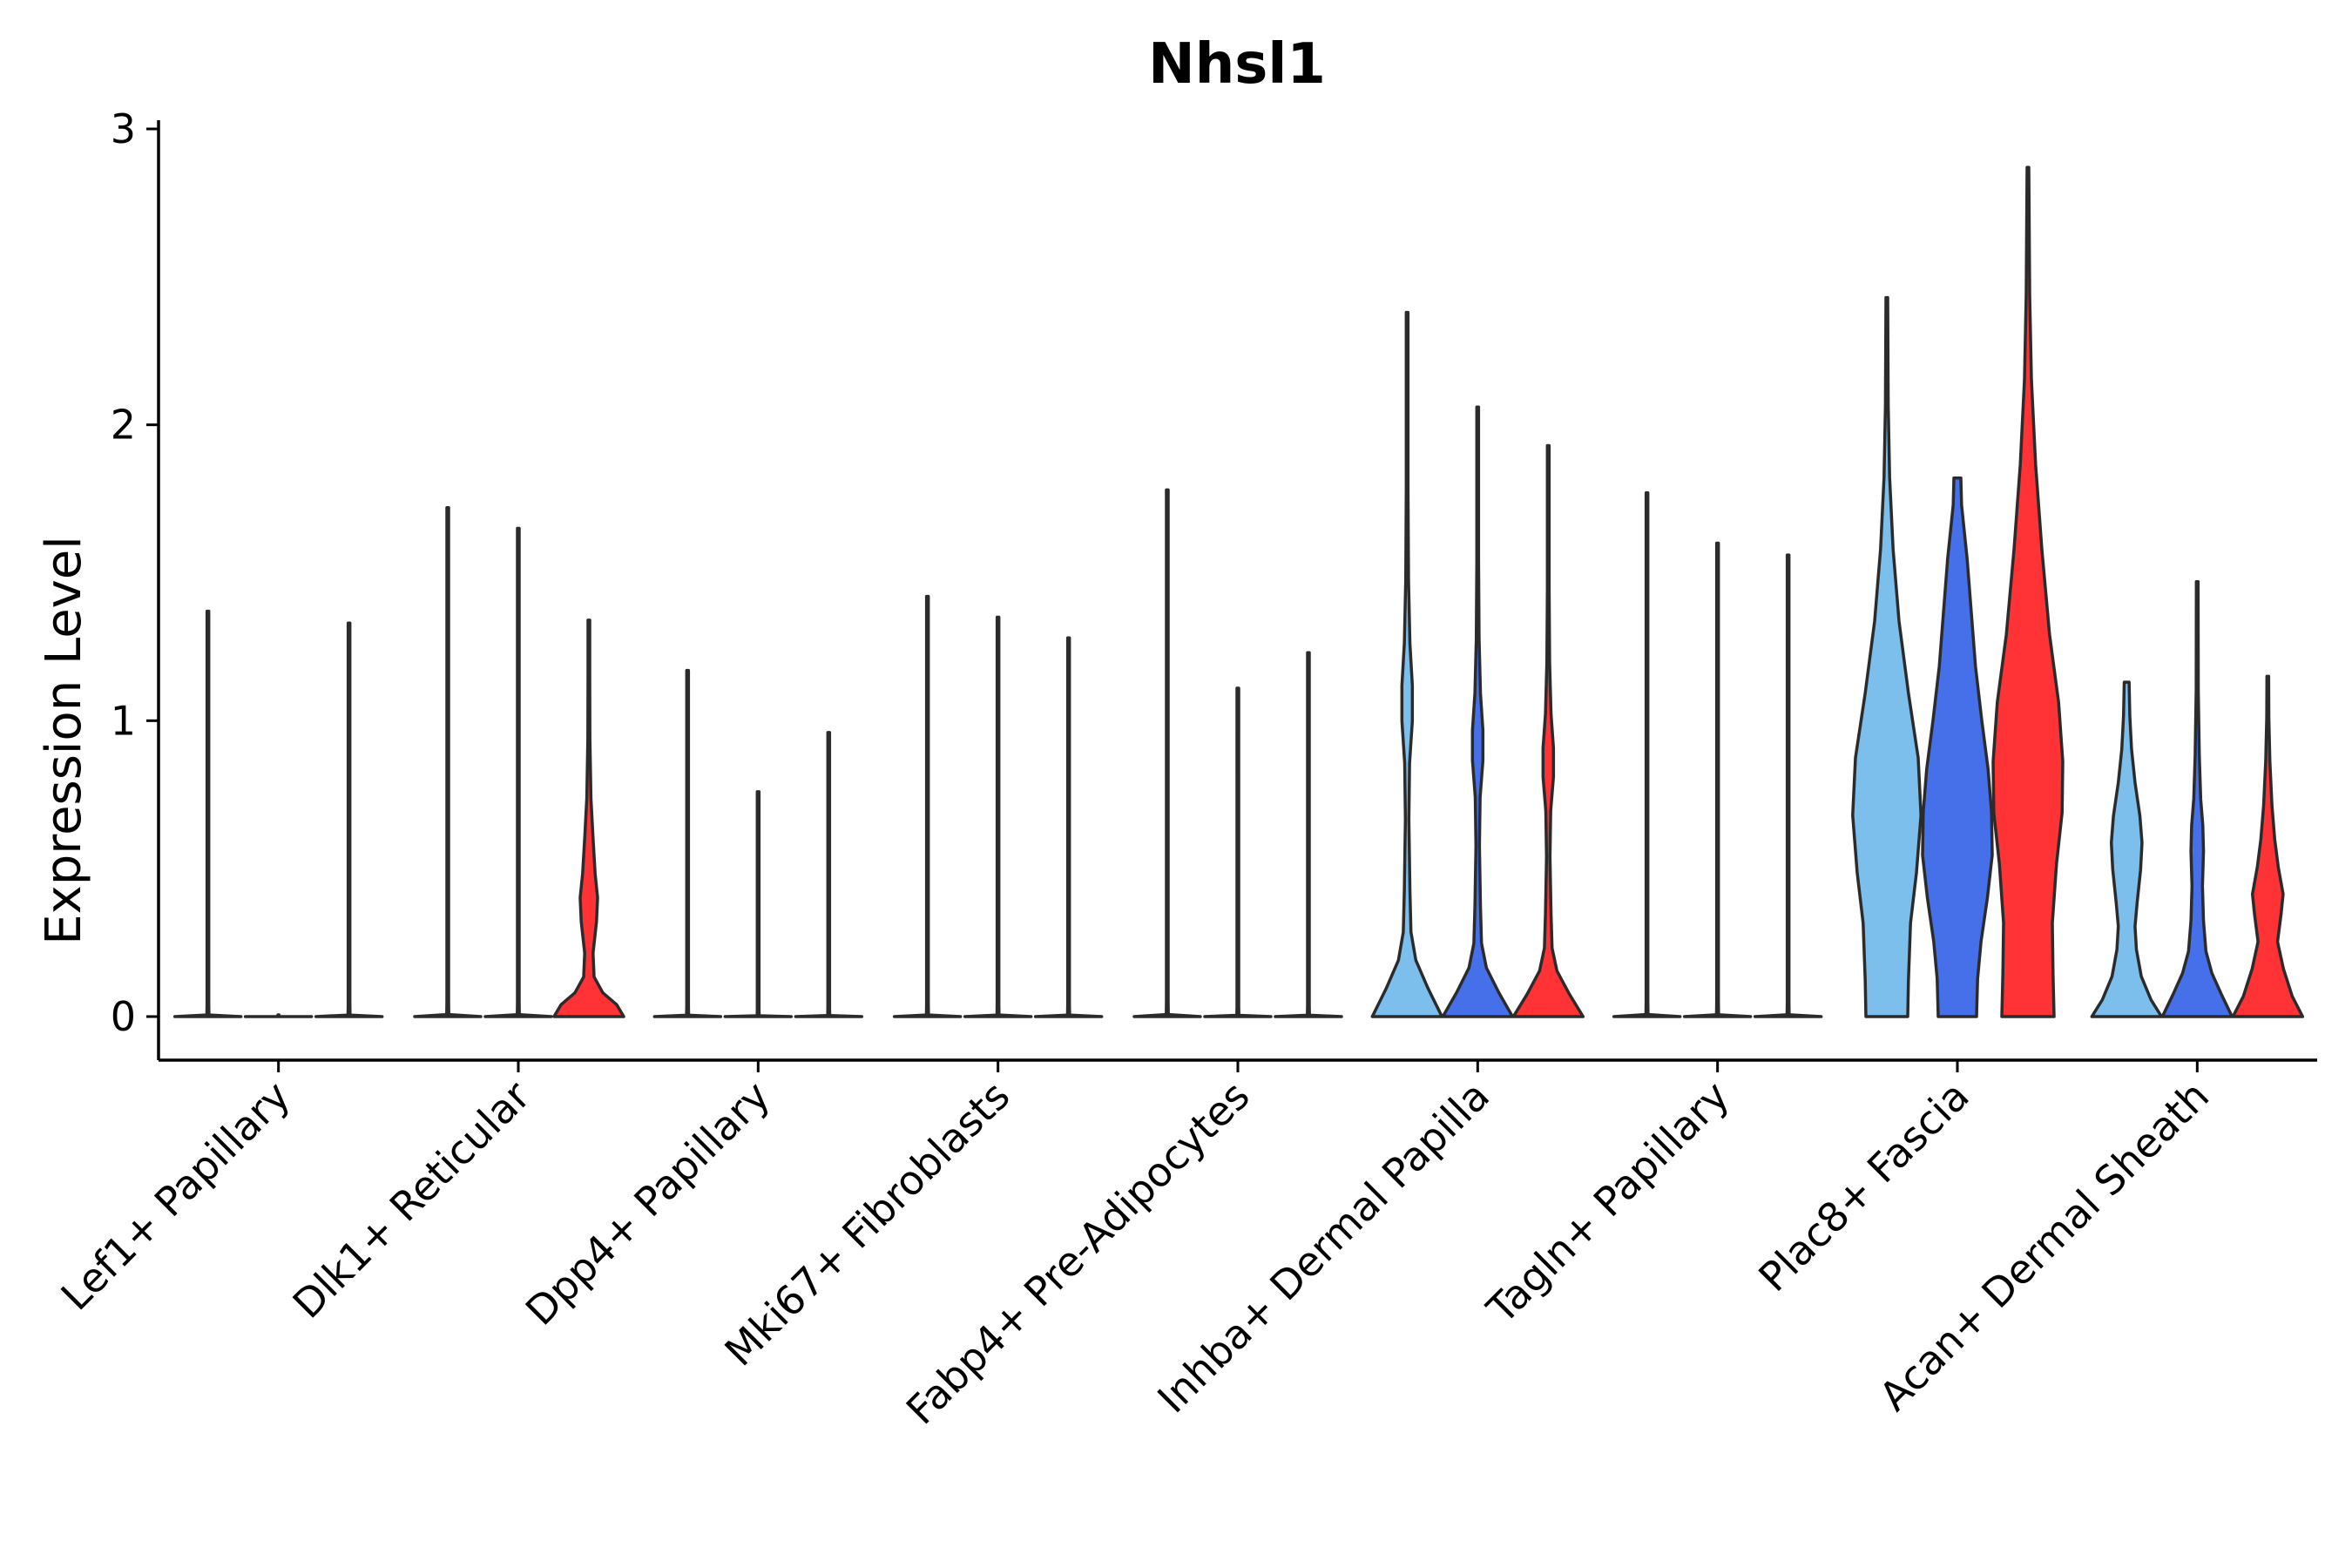 This screenshot has height=1568, width=2352. What do you see at coordinates (124, 1016) in the screenshot?
I see `y-tick-label: 0` at bounding box center [124, 1016].